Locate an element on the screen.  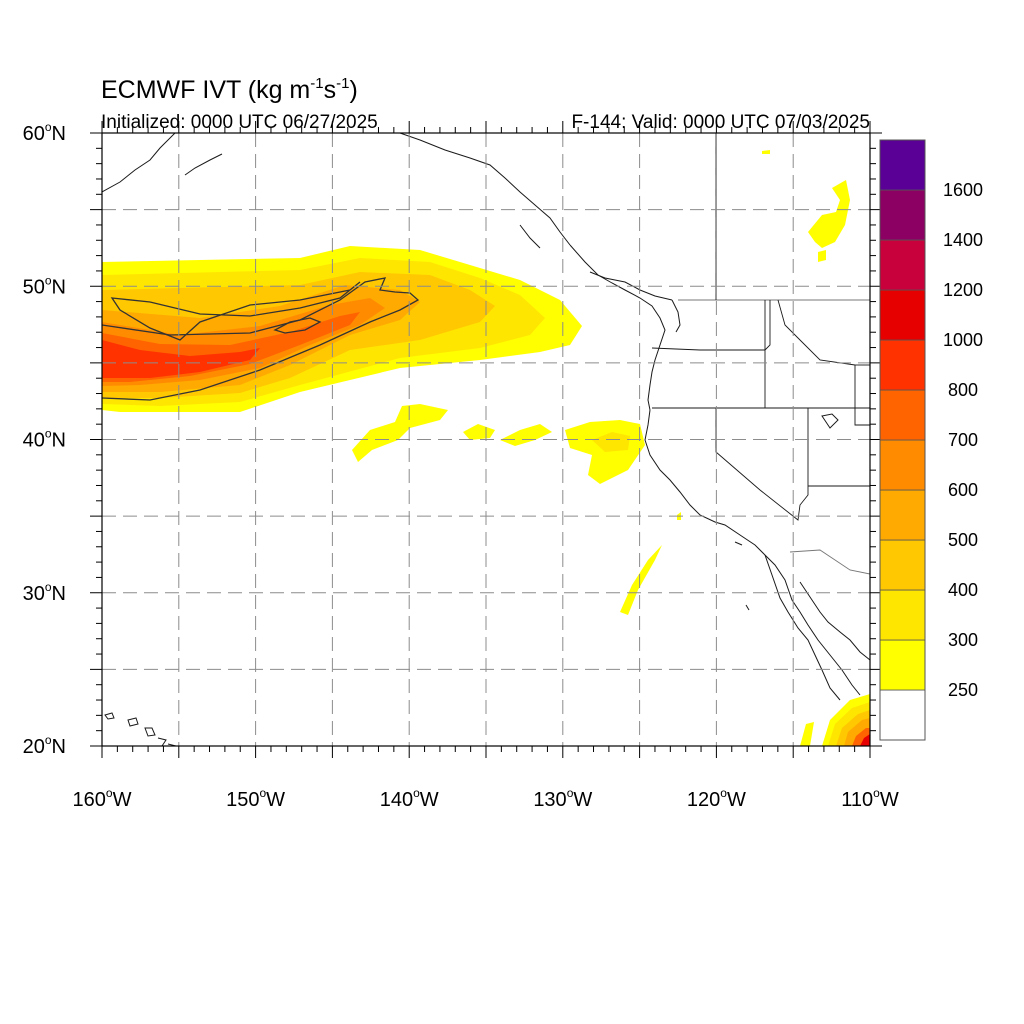
x-tick-label: 120oW is located at coordinates (716, 798).